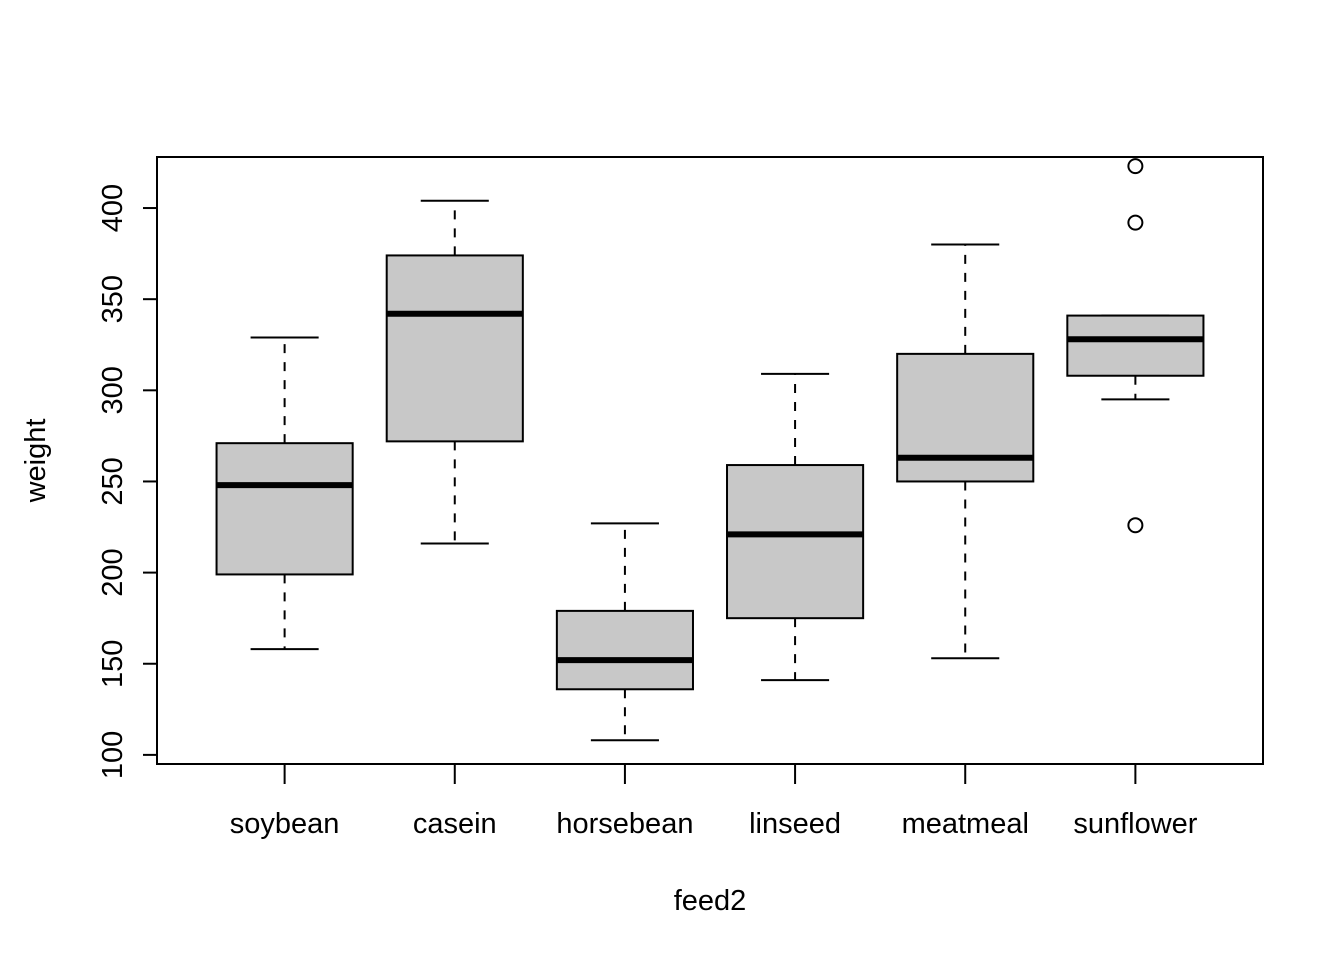 This screenshot has height=960, width=1344. What do you see at coordinates (455, 824) in the screenshot?
I see `x-tick-label-casein: casein` at bounding box center [455, 824].